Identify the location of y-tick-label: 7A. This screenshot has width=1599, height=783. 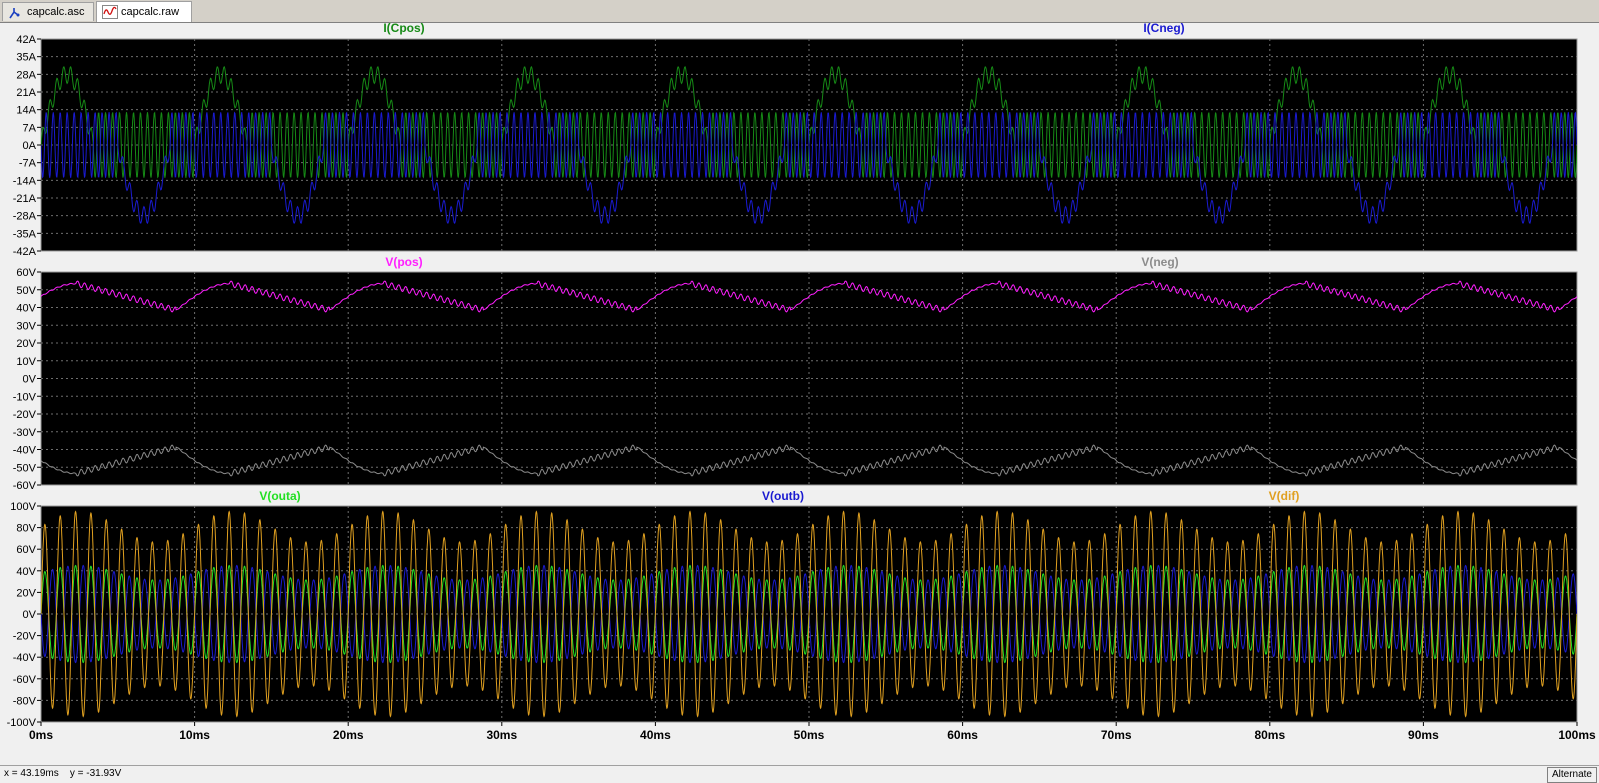
(30, 128).